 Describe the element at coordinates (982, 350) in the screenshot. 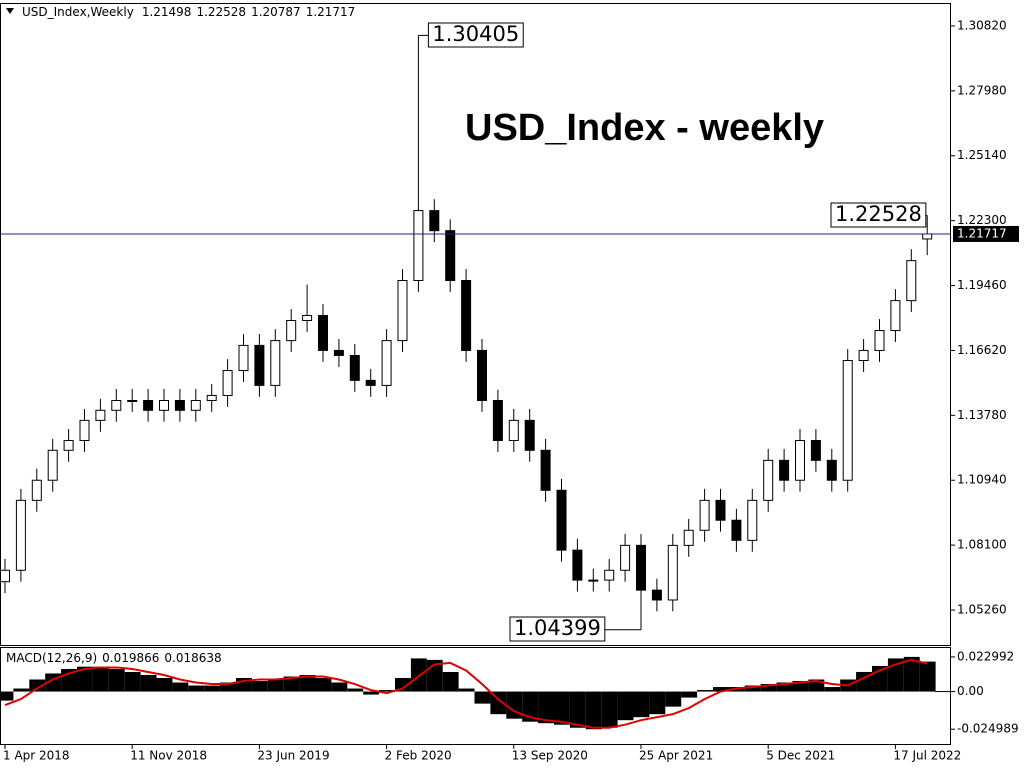

I see `y-tick-label: 1.16620` at that location.